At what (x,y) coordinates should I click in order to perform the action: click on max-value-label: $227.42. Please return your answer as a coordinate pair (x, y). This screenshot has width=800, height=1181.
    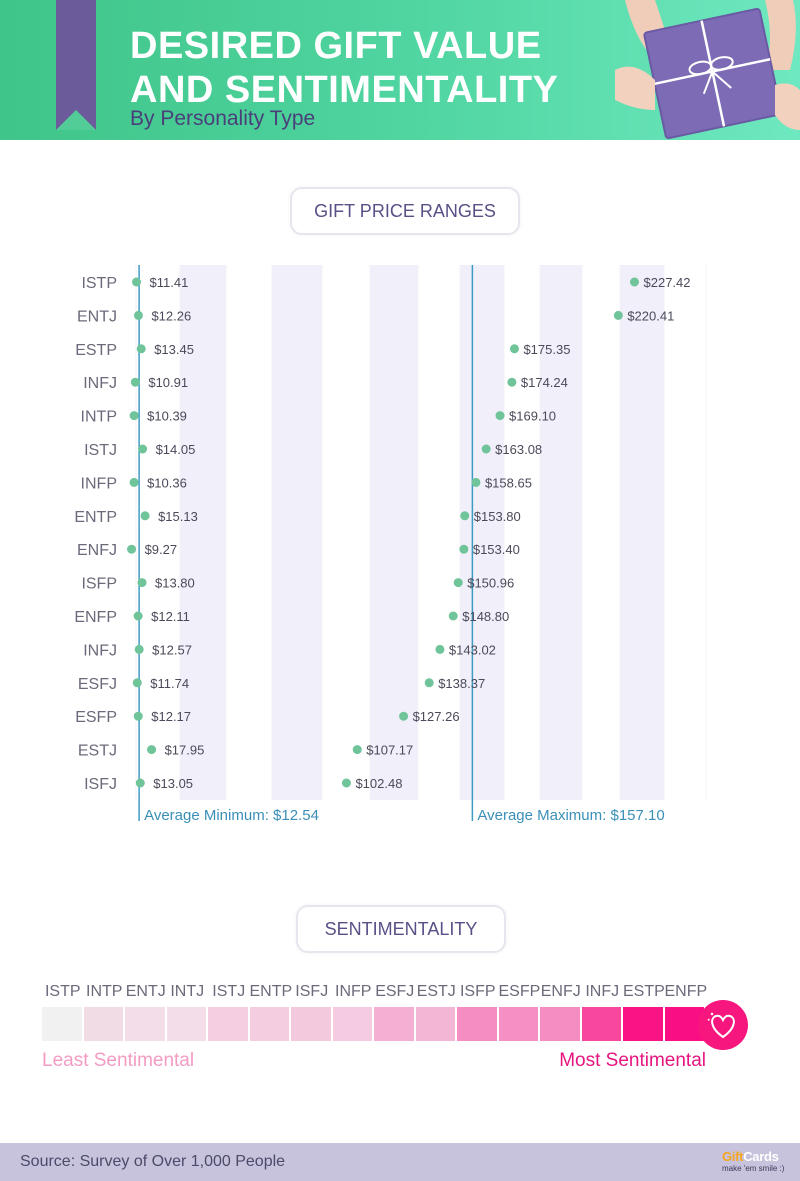
    Looking at the image, I should click on (667, 282).